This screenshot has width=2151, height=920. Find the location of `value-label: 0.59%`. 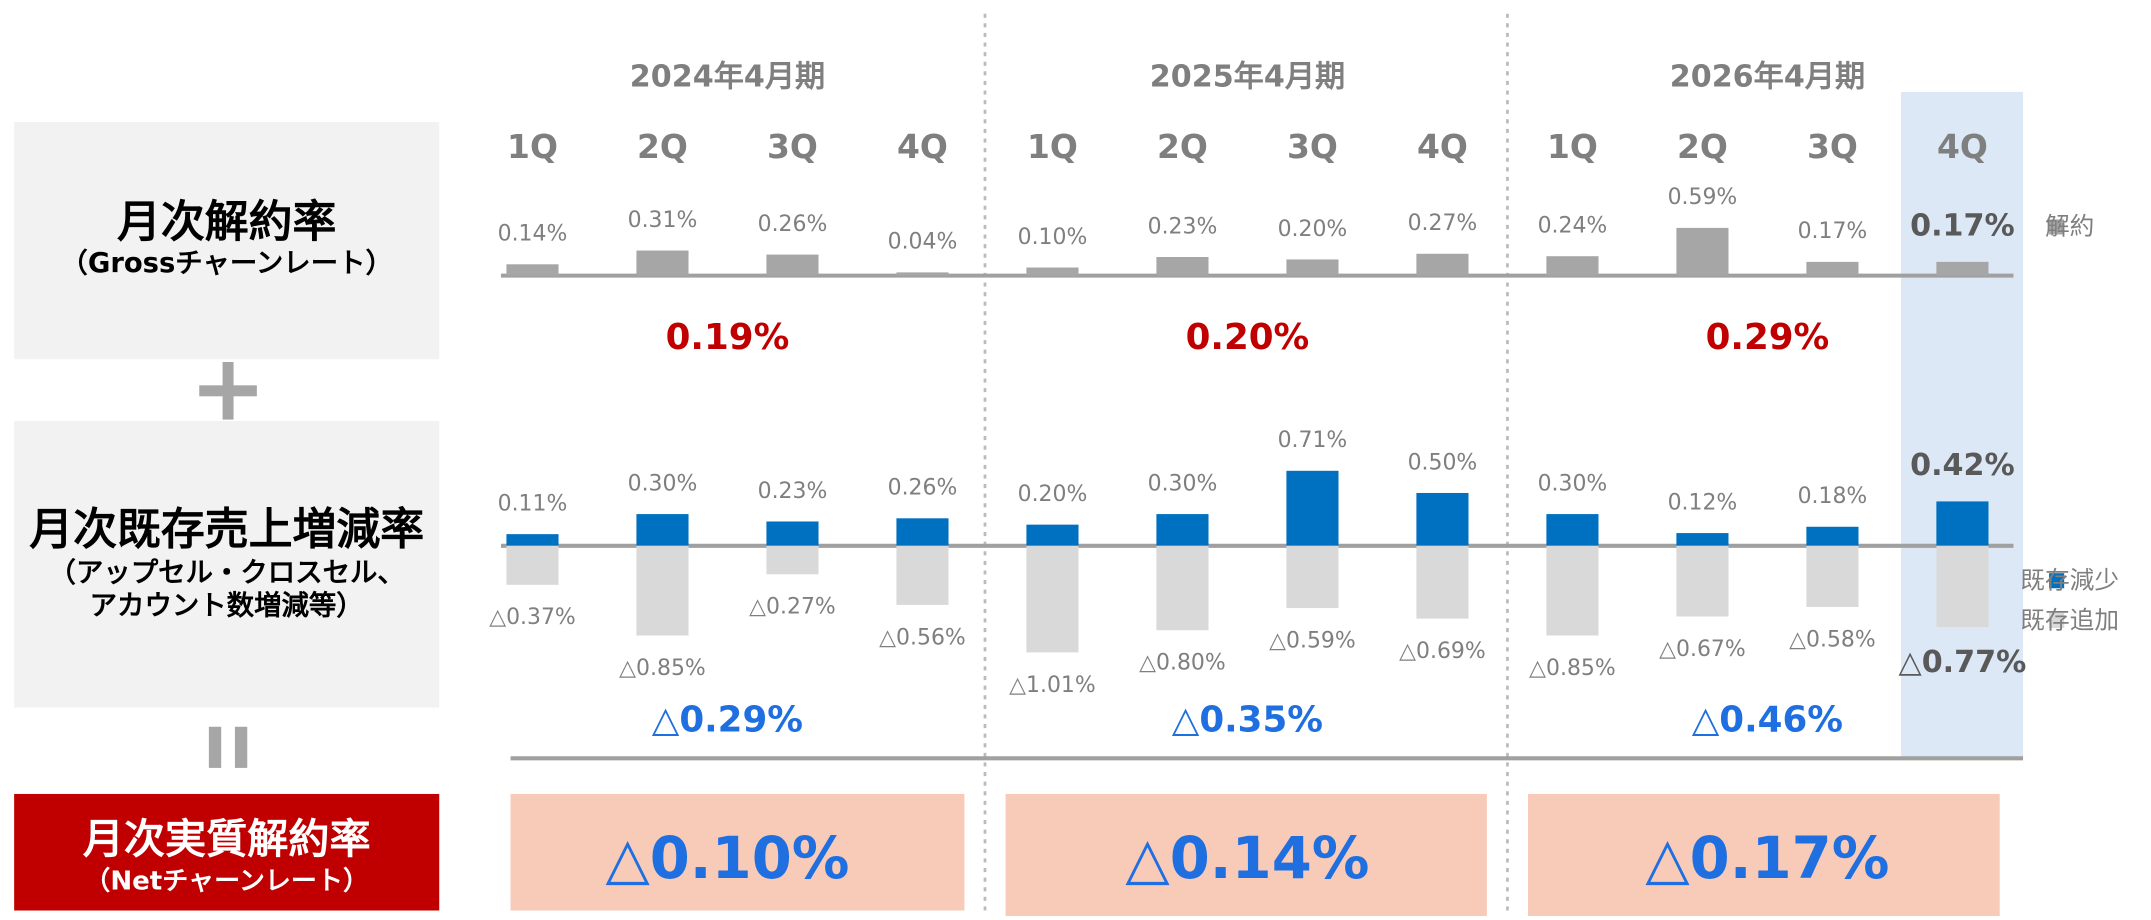

value-label: 0.59% is located at coordinates (1703, 197).